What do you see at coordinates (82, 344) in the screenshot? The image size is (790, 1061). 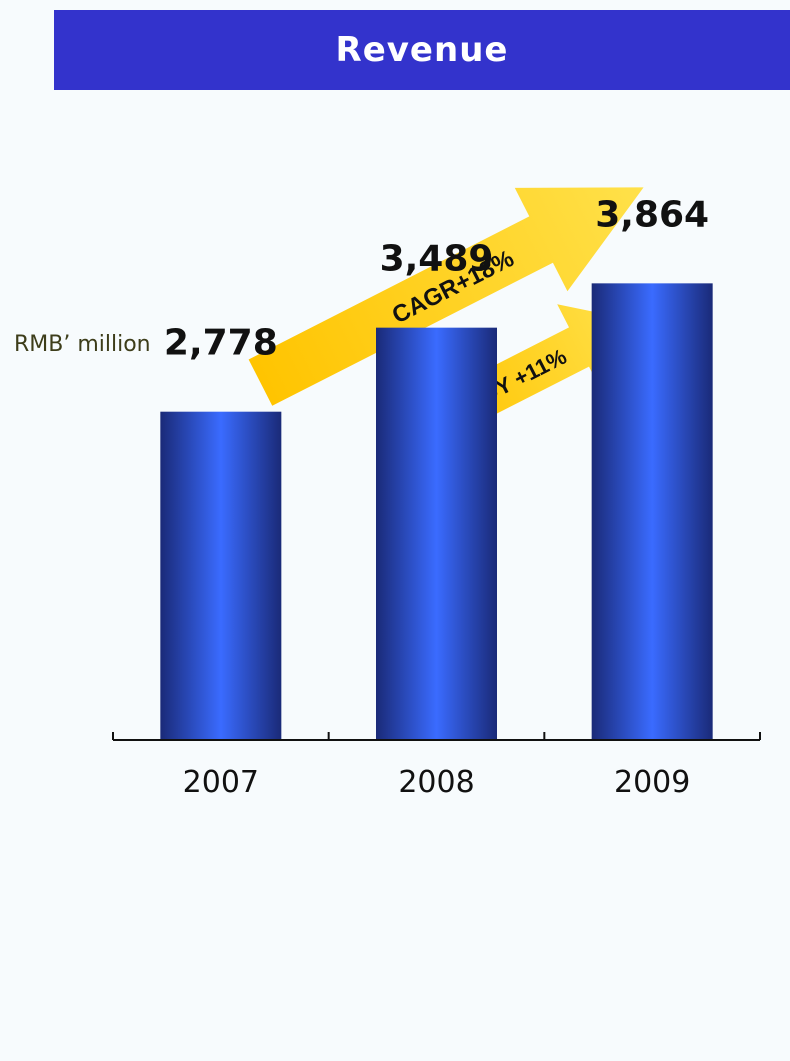 I see `y-axis-unit-label: RMB’ million` at bounding box center [82, 344].